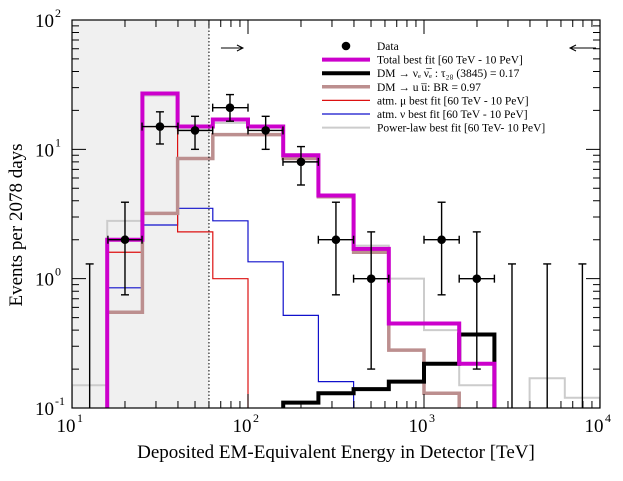 Image resolution: width=623 pixels, height=481 pixels. I want to click on arrow-right, so click(232, 48).